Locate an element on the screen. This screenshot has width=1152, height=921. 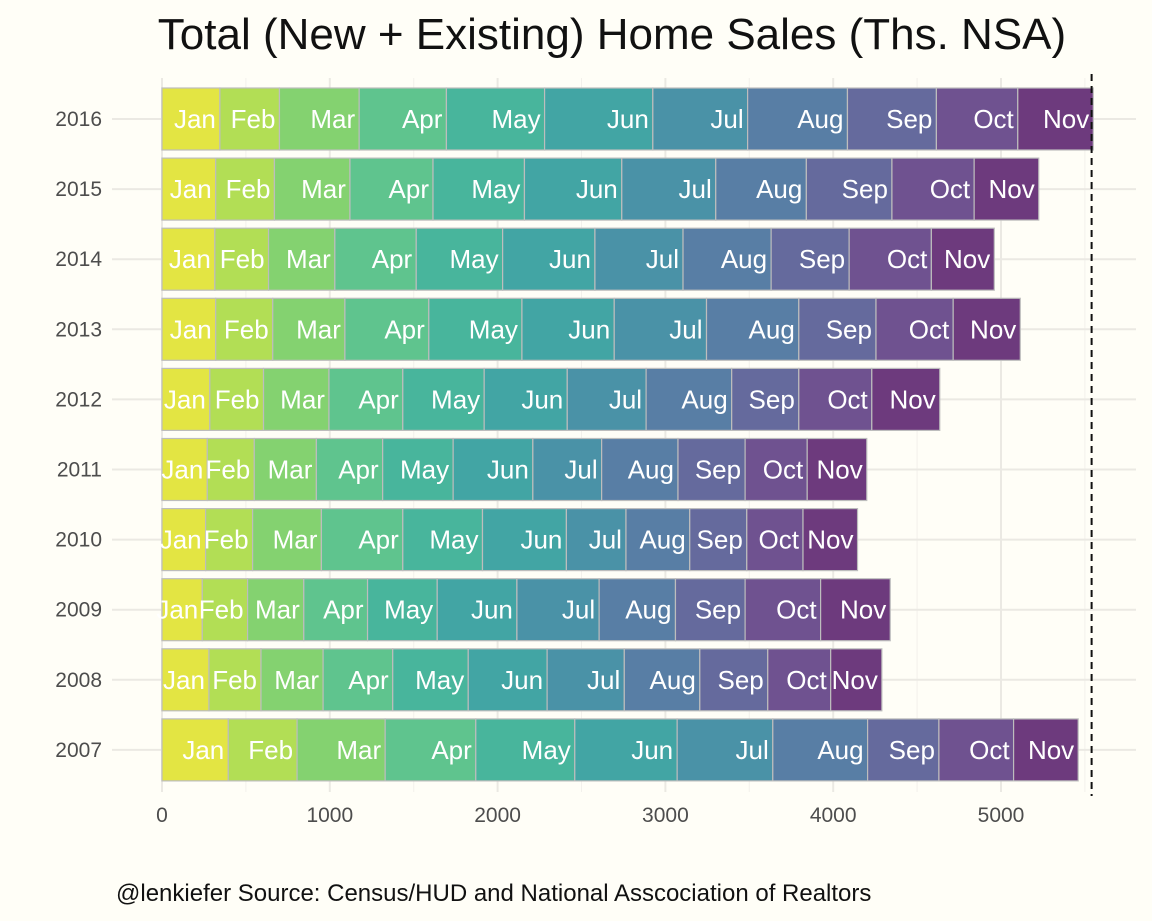
y-tick-label: 2012 is located at coordinates (78, 399).